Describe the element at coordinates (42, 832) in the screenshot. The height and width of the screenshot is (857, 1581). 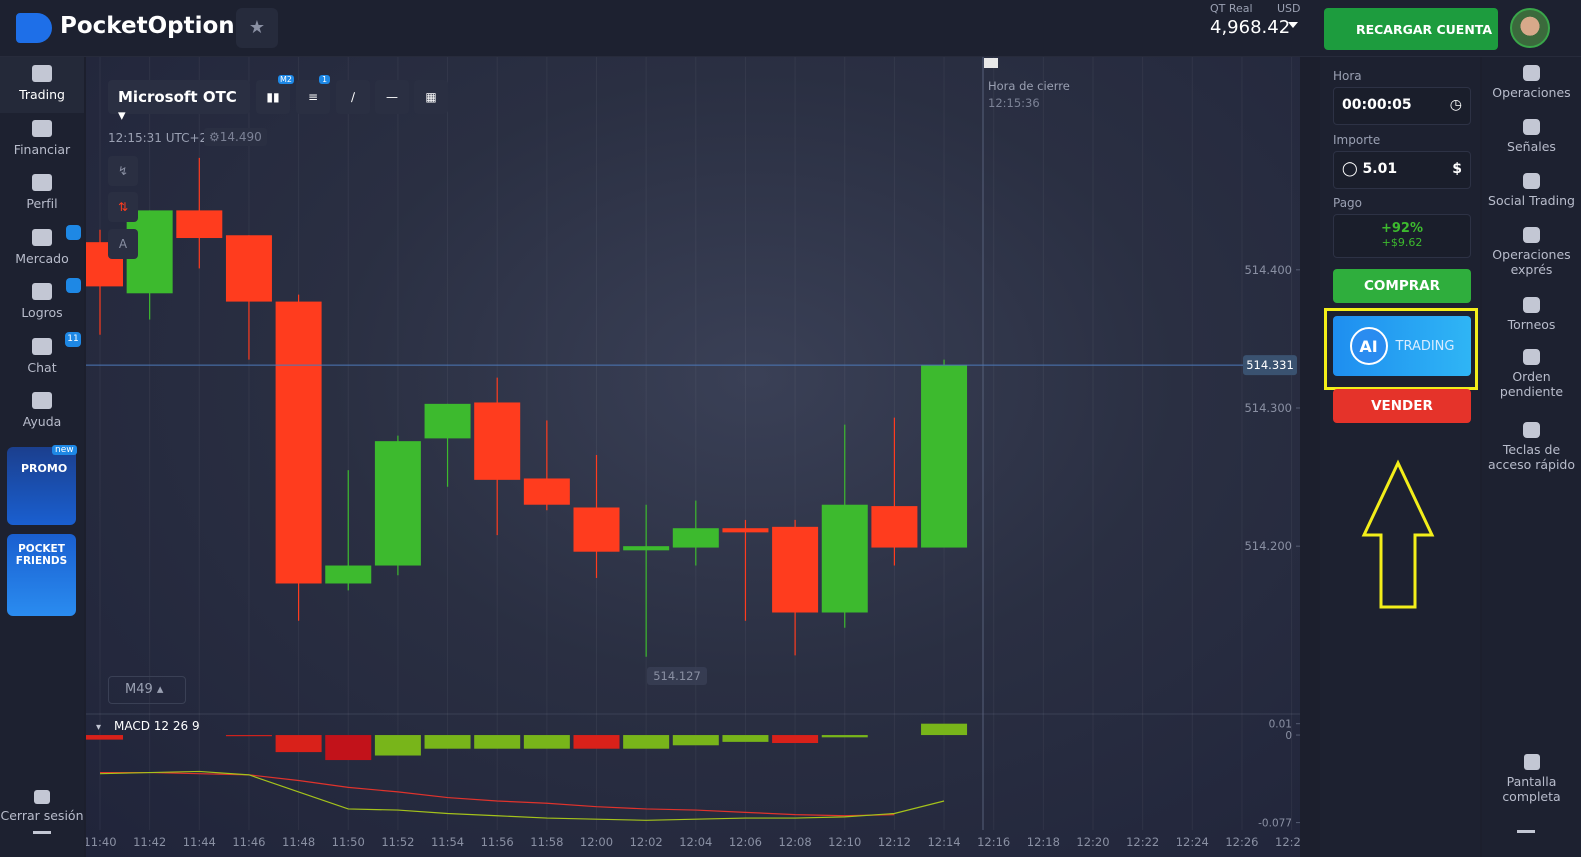
I see `collapse-arrow` at that location.